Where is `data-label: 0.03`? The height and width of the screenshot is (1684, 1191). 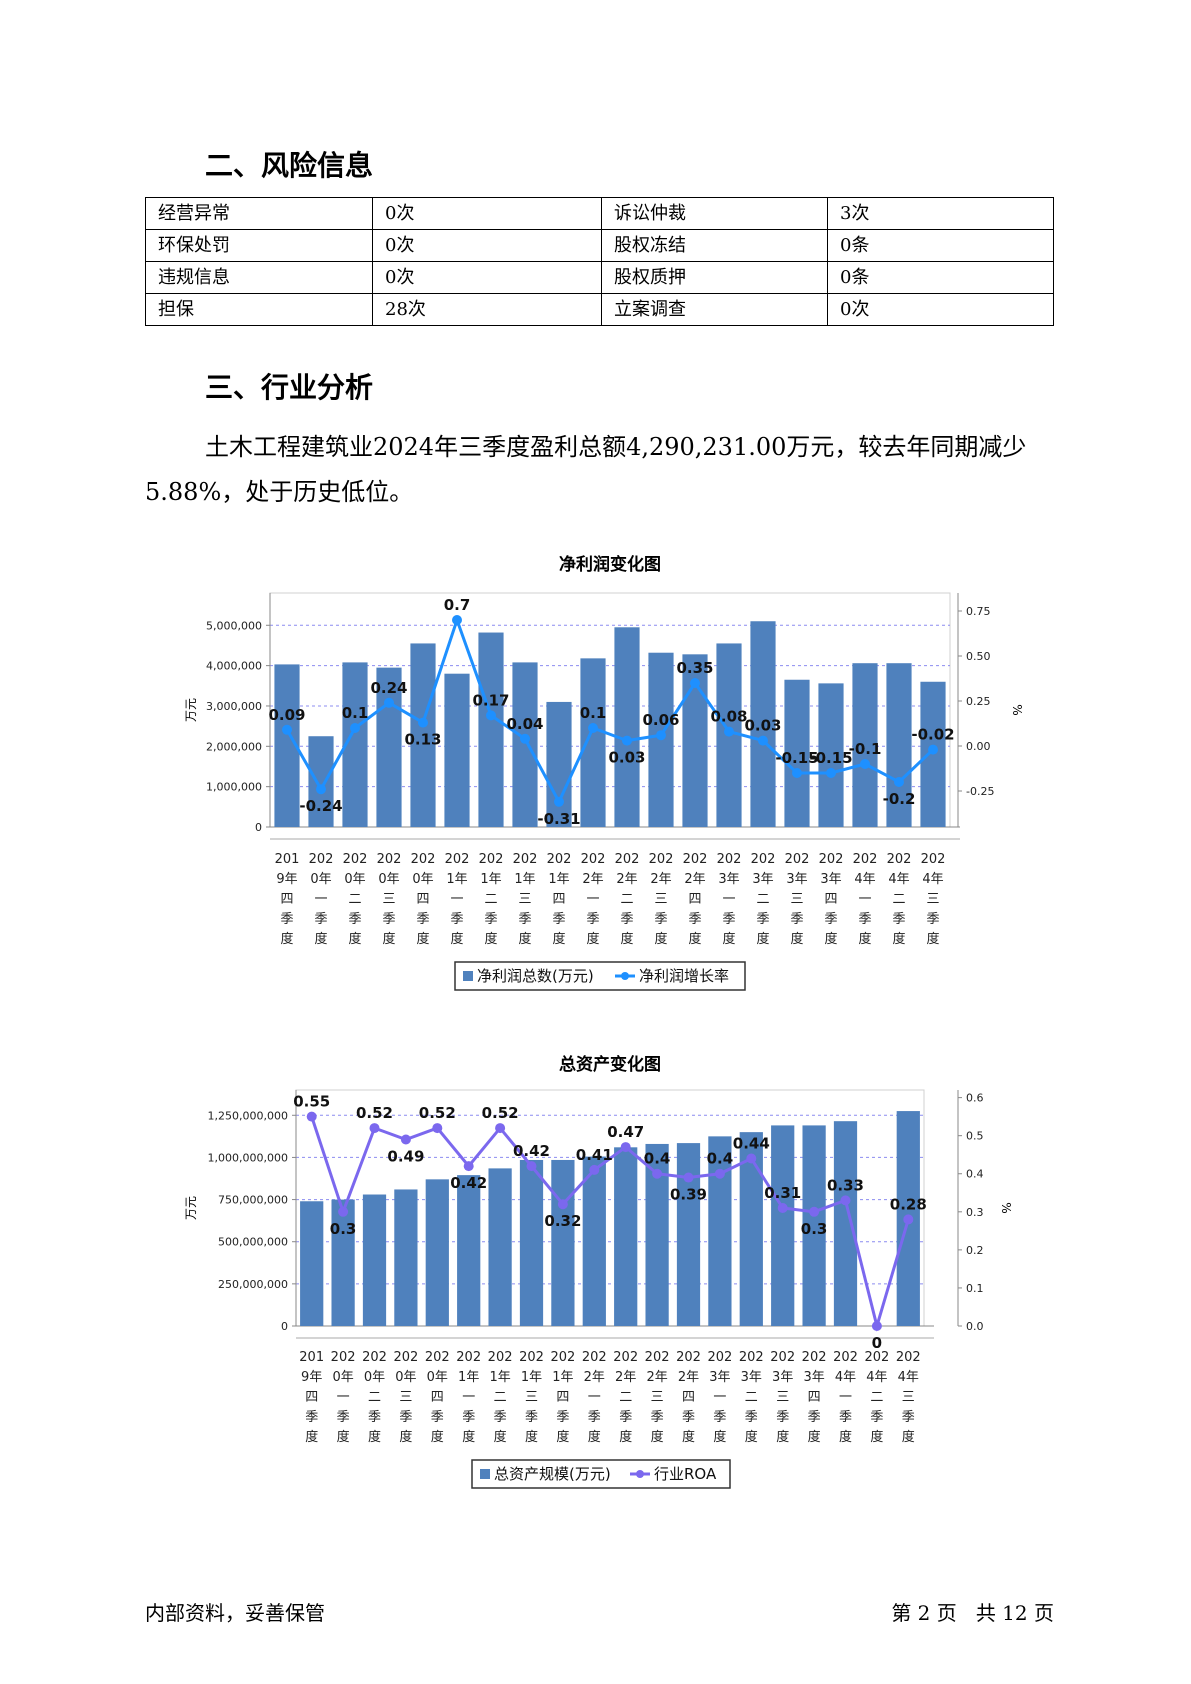 data-label: 0.03 is located at coordinates (626, 758).